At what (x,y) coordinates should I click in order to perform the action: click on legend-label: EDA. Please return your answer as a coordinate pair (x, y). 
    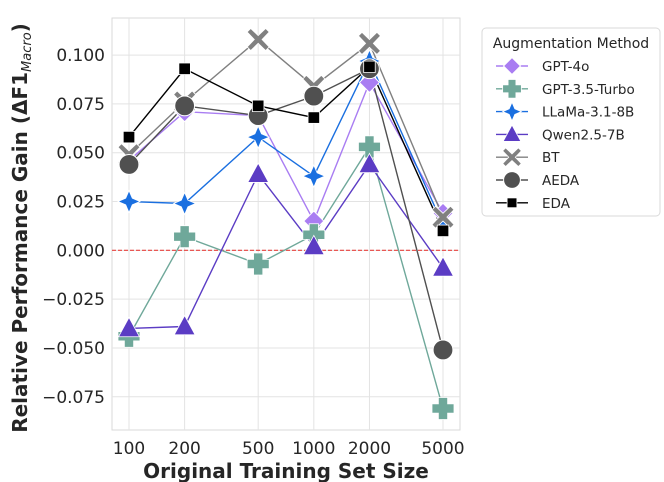
    Looking at the image, I should click on (556, 204).